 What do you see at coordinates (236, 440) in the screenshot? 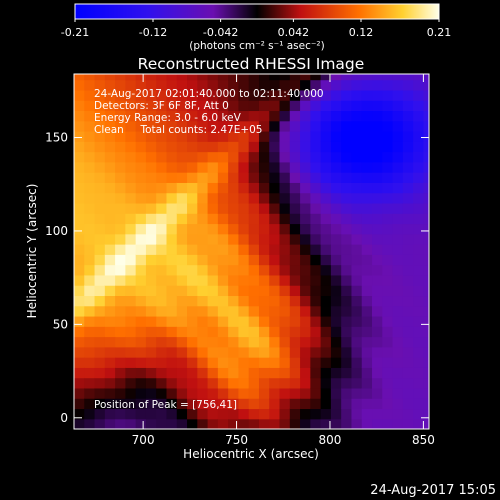
I see `x-tick-label: 750` at bounding box center [236, 440].